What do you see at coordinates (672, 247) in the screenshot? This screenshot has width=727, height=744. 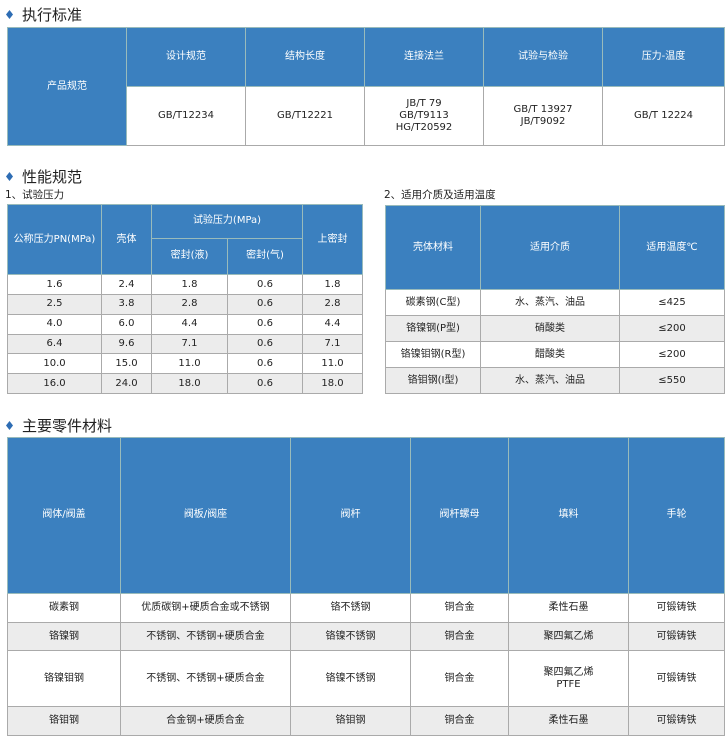 I see `header-cell: 适用温度℃` at bounding box center [672, 247].